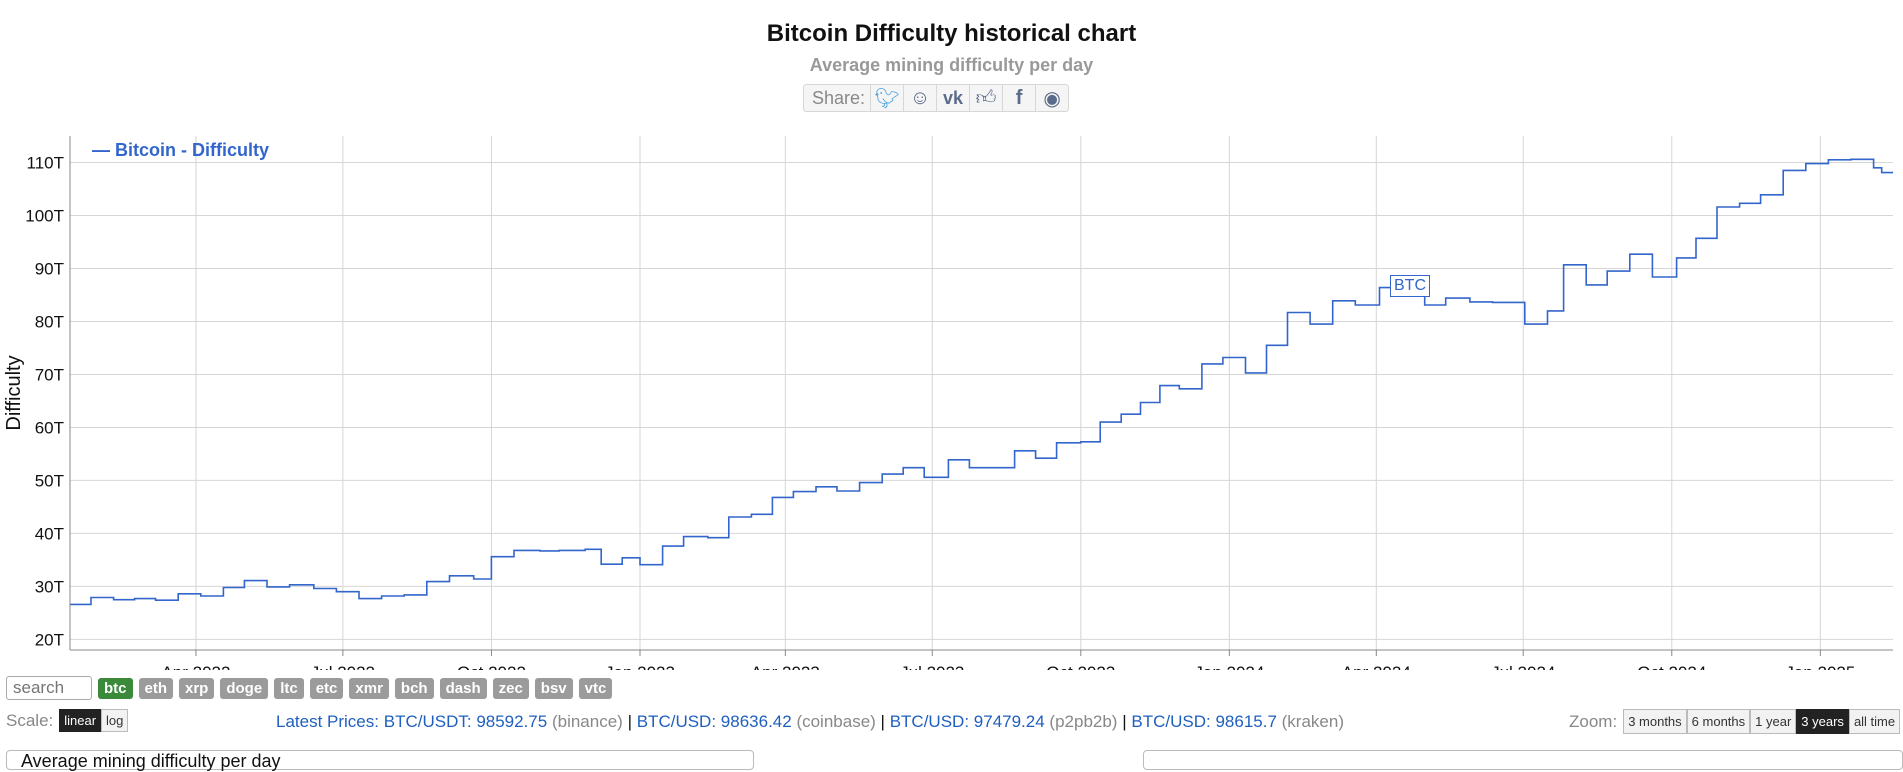  What do you see at coordinates (155, 688) in the screenshot?
I see `coin-eth-button: eth` at bounding box center [155, 688].